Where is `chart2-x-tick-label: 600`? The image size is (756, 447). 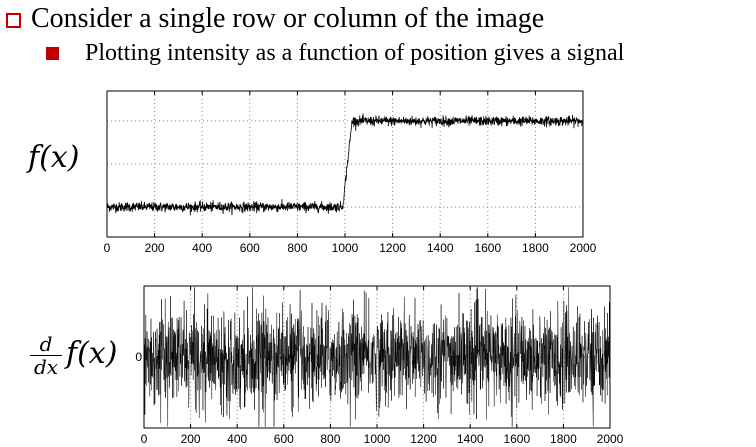
chart2-x-tick-label: 600 is located at coordinates (284, 439).